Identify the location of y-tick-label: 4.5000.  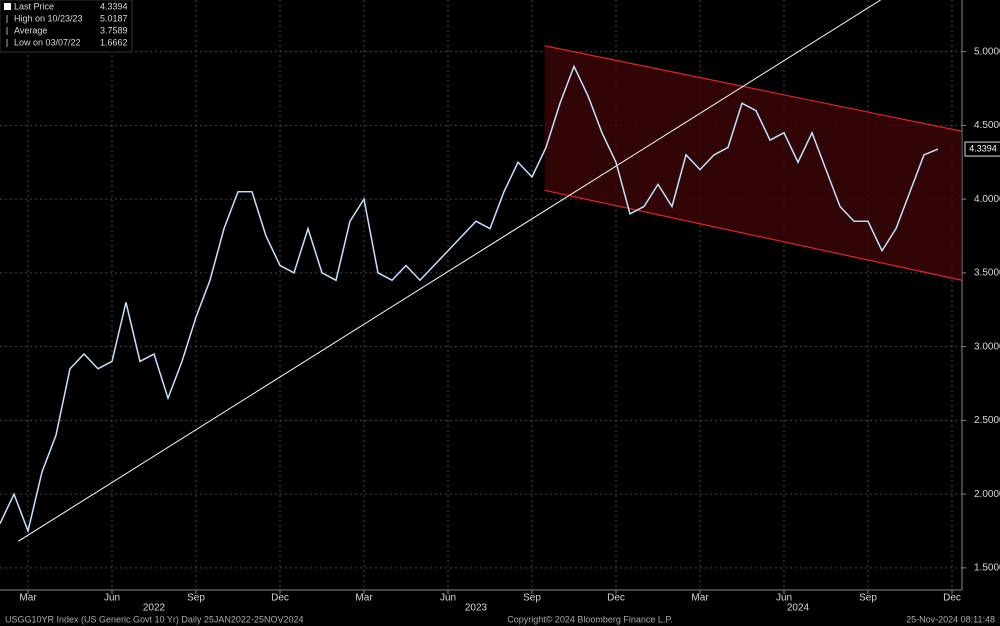
(987, 125).